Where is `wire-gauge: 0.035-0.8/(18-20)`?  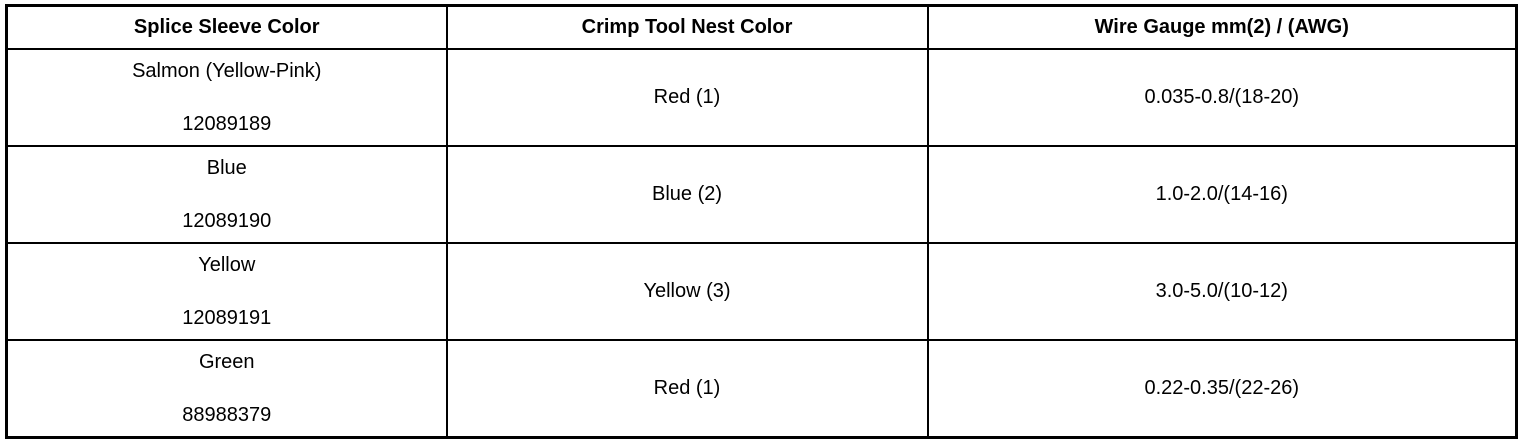 wire-gauge: 0.035-0.8/(18-20) is located at coordinates (1222, 97).